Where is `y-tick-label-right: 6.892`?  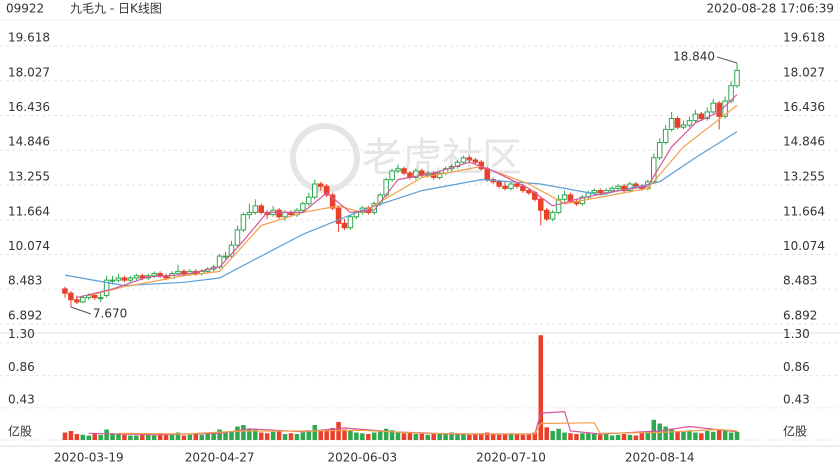 y-tick-label-right: 6.892 is located at coordinates (800, 316).